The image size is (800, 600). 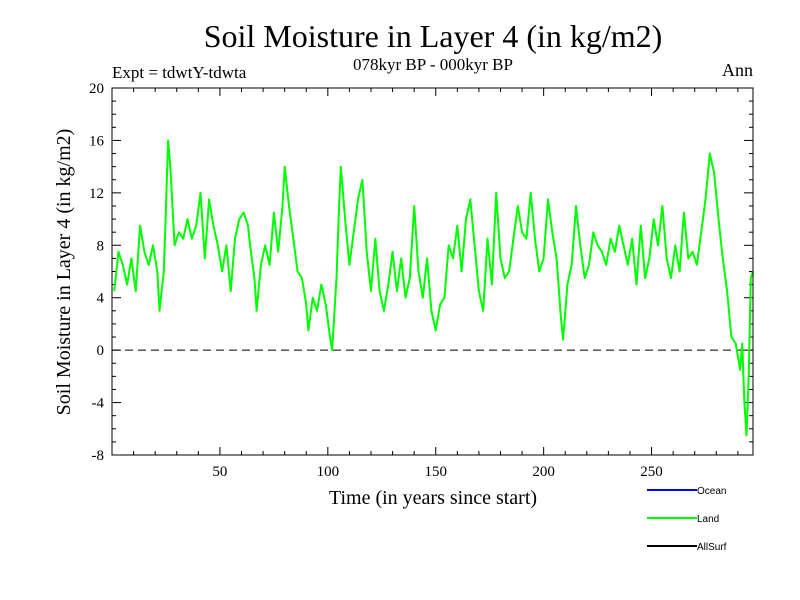 I want to click on experiment-label: Expt = tdwtY-tdwta, so click(x=179, y=72).